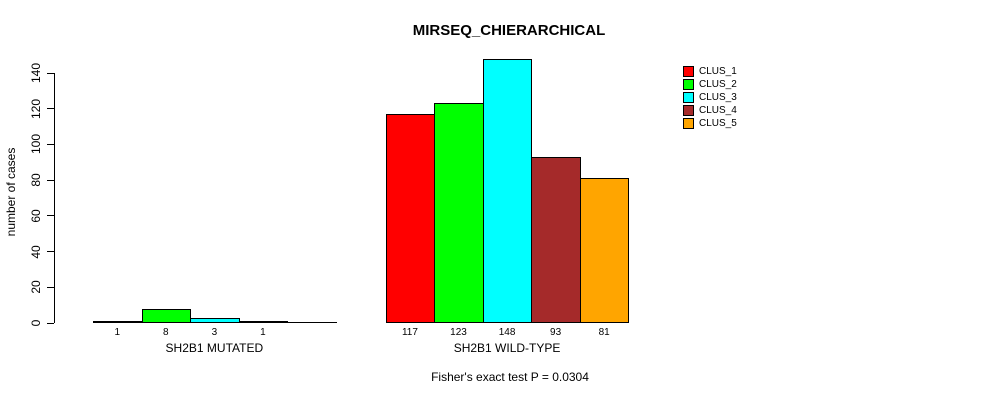 Image resolution: width=990 pixels, height=400 pixels. What do you see at coordinates (507, 347) in the screenshot?
I see `x-group-label-sh2b1-wild-type: SH2B1 WILD-TYPE` at bounding box center [507, 347].